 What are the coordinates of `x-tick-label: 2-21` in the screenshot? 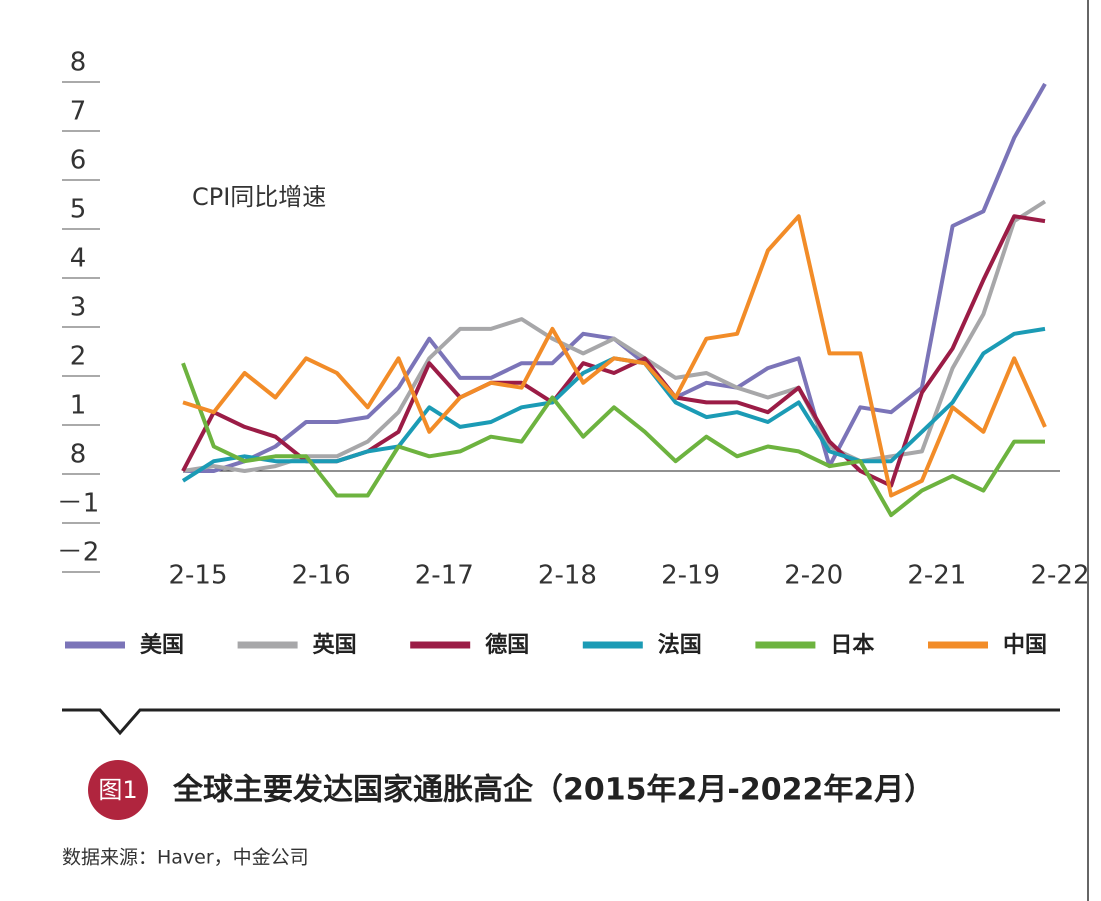 It's located at (936, 576).